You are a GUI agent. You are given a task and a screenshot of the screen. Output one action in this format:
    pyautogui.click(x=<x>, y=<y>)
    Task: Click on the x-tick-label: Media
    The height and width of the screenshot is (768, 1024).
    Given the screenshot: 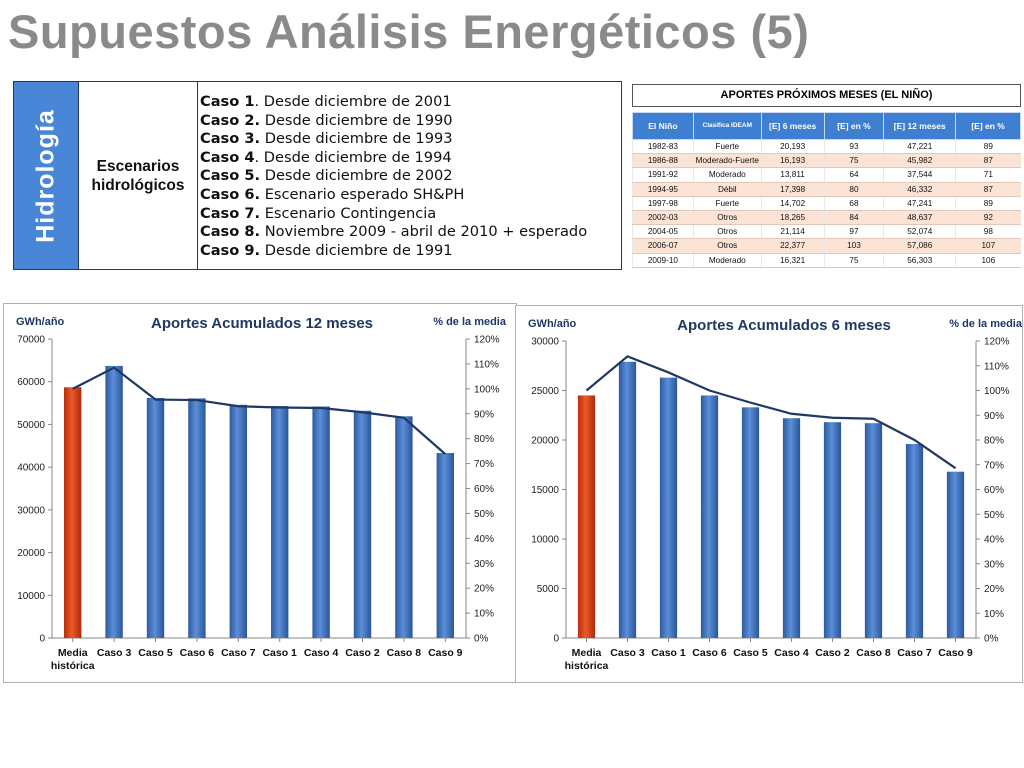 What is the action you would take?
    pyautogui.click(x=73, y=653)
    